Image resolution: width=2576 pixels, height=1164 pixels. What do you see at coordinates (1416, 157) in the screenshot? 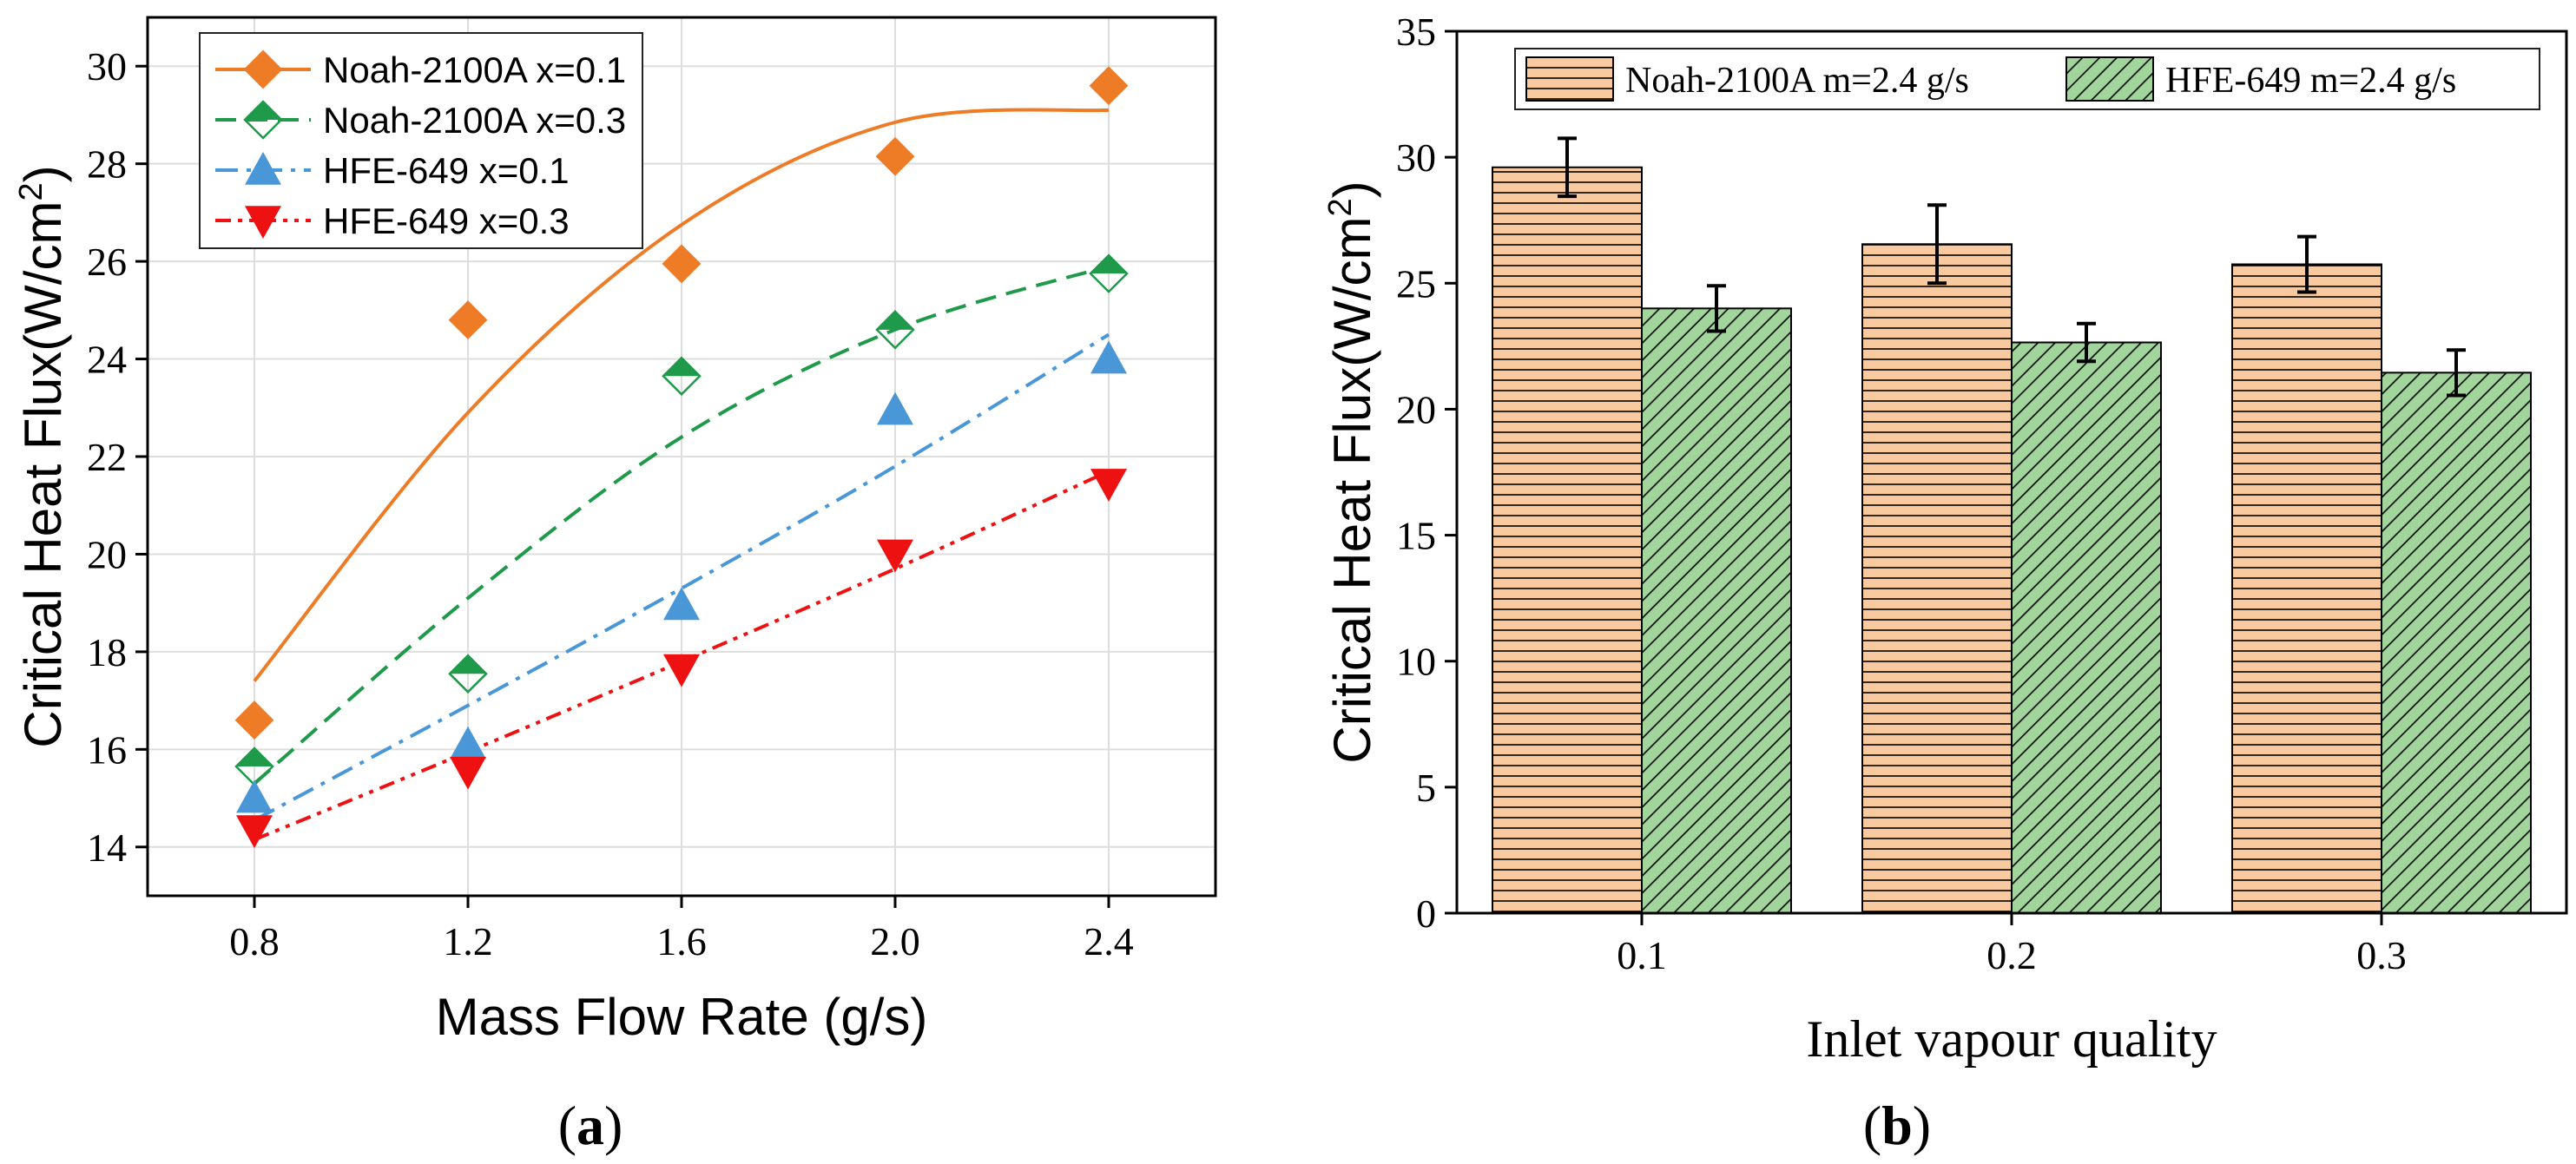
I see `chart-b-y-tick-label: 30` at bounding box center [1416, 157].